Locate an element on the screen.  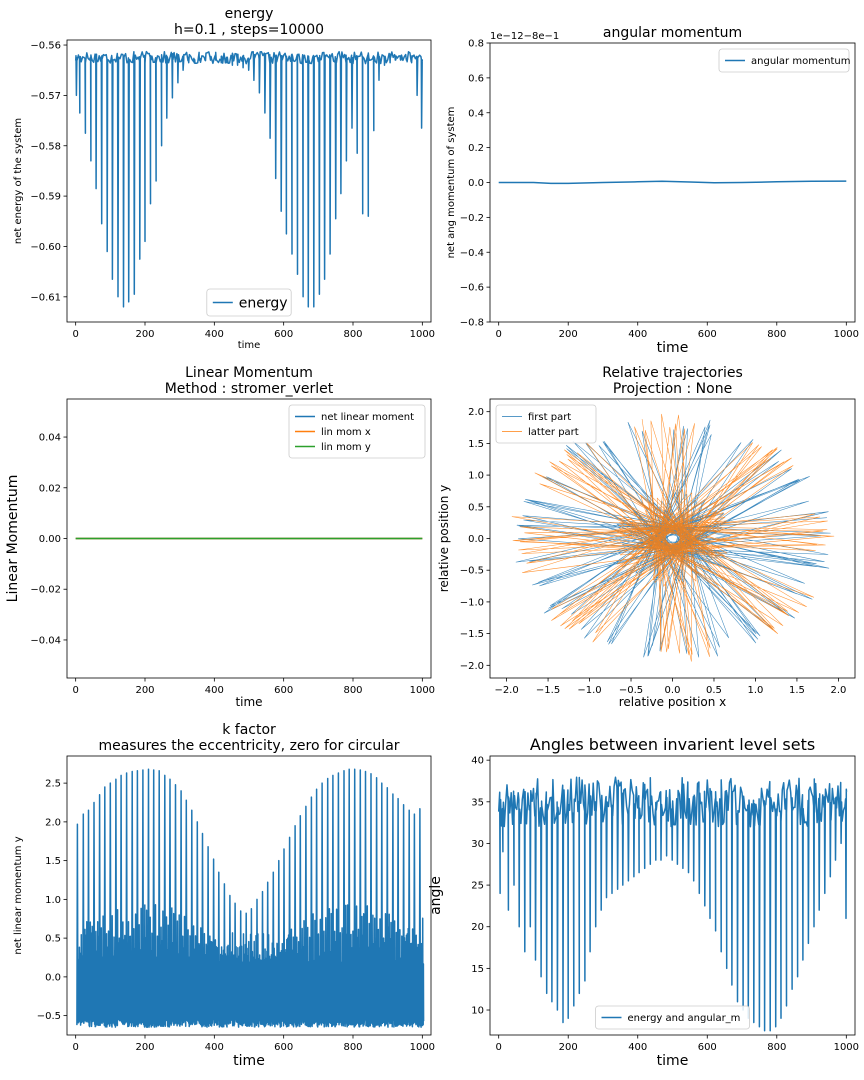
series-line-angular-momentum is located at coordinates (672, 182).